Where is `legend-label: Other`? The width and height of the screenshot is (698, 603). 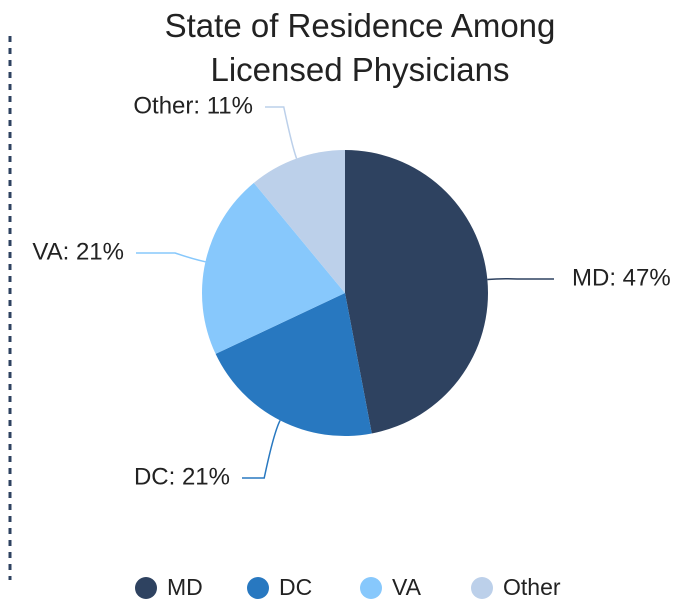 legend-label: Other is located at coordinates (532, 587).